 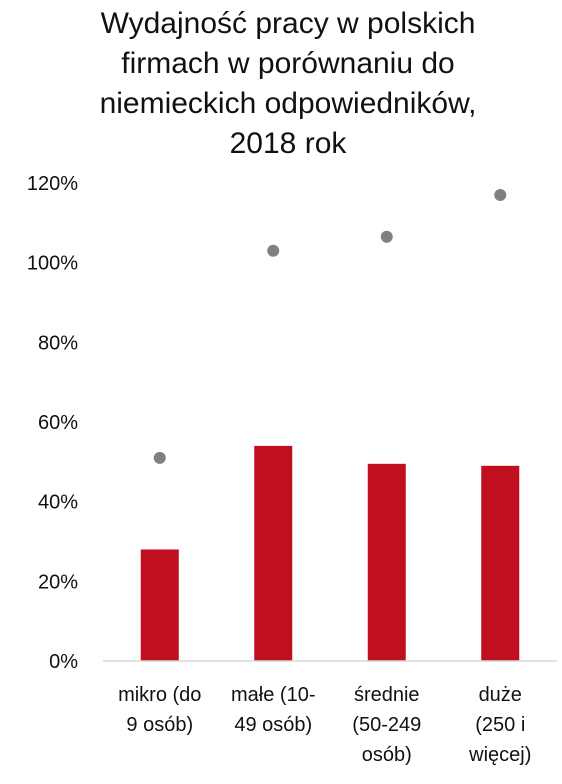 I want to click on y-tick-label: 100%, so click(x=52, y=264).